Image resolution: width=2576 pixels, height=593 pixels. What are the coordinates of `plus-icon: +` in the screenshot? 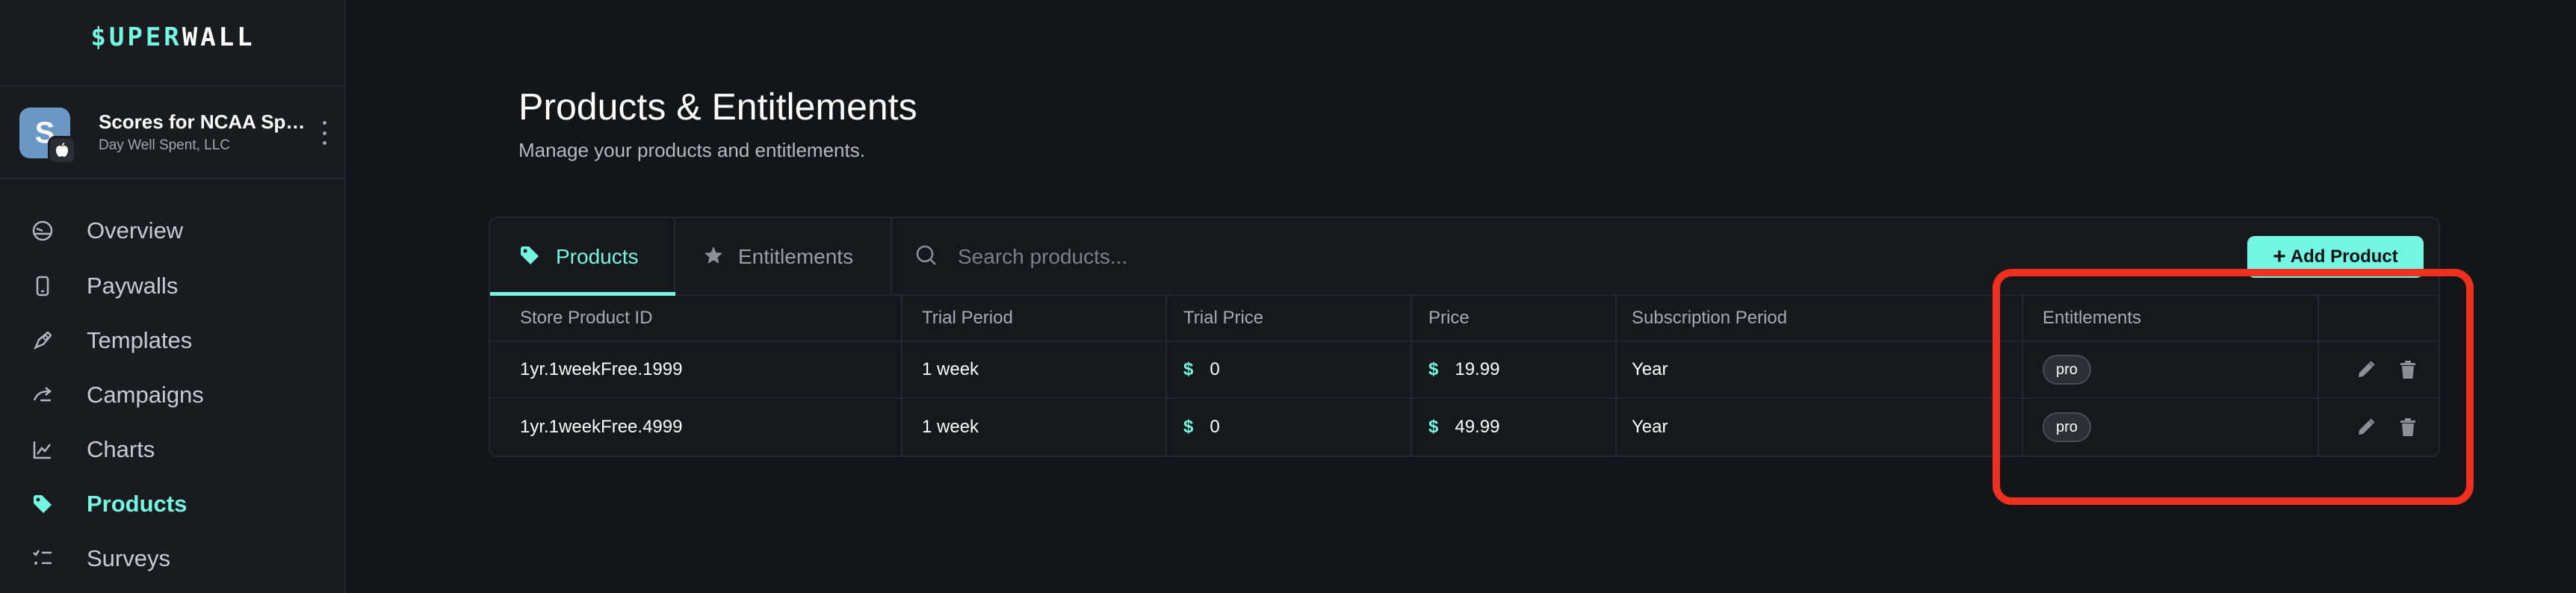 It's located at (2279, 256).